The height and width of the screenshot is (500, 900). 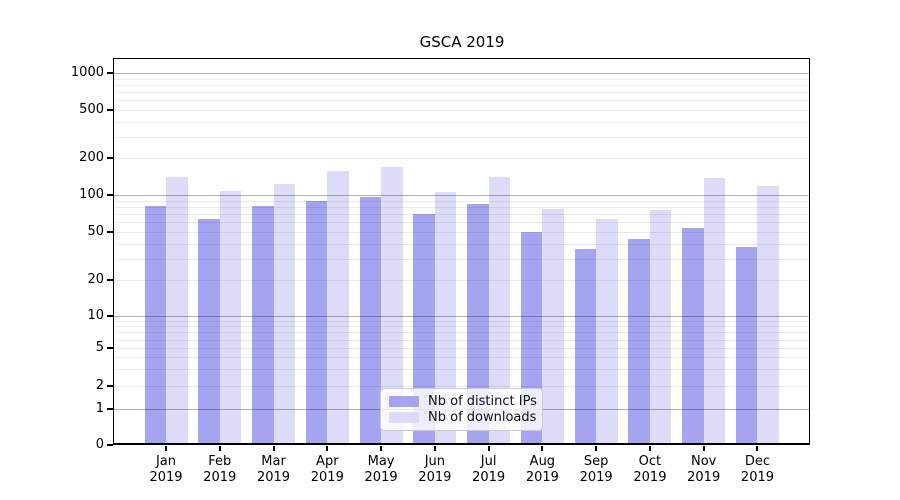 What do you see at coordinates (542, 461) in the screenshot?
I see `x-tick-month: Aug` at bounding box center [542, 461].